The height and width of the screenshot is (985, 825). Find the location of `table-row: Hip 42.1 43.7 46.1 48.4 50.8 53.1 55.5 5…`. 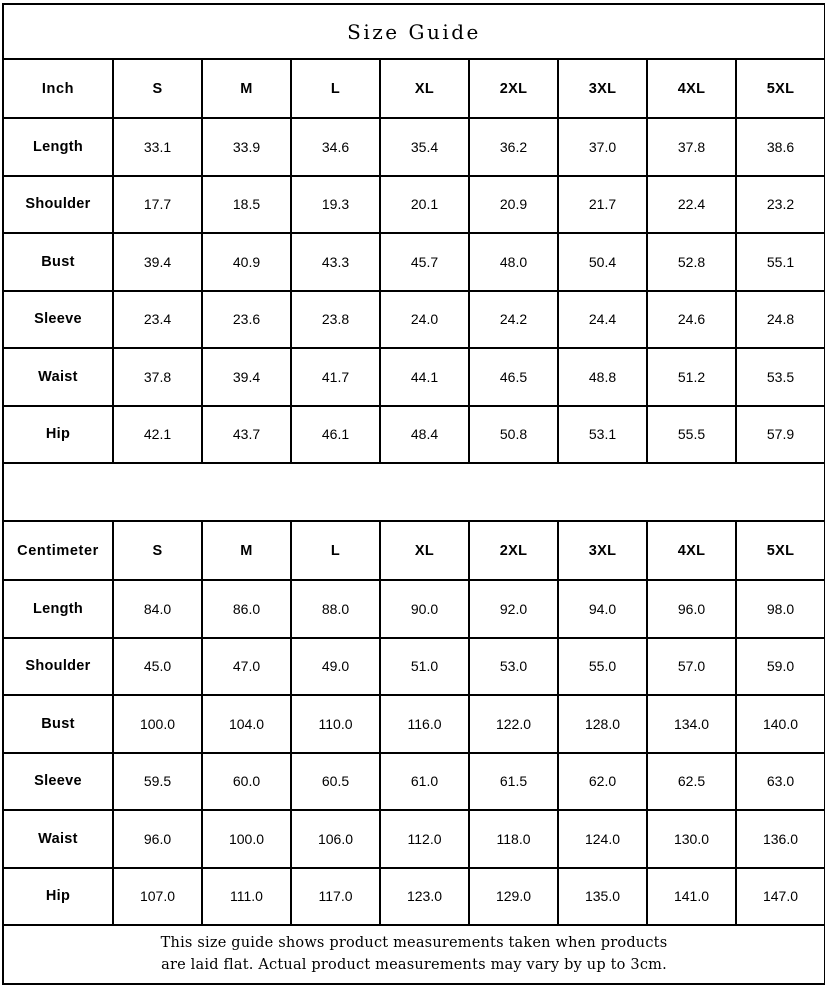

table-row: Hip 42.1 43.7 46.1 48.4 50.8 53.1 55.5 5… is located at coordinates (413, 434).